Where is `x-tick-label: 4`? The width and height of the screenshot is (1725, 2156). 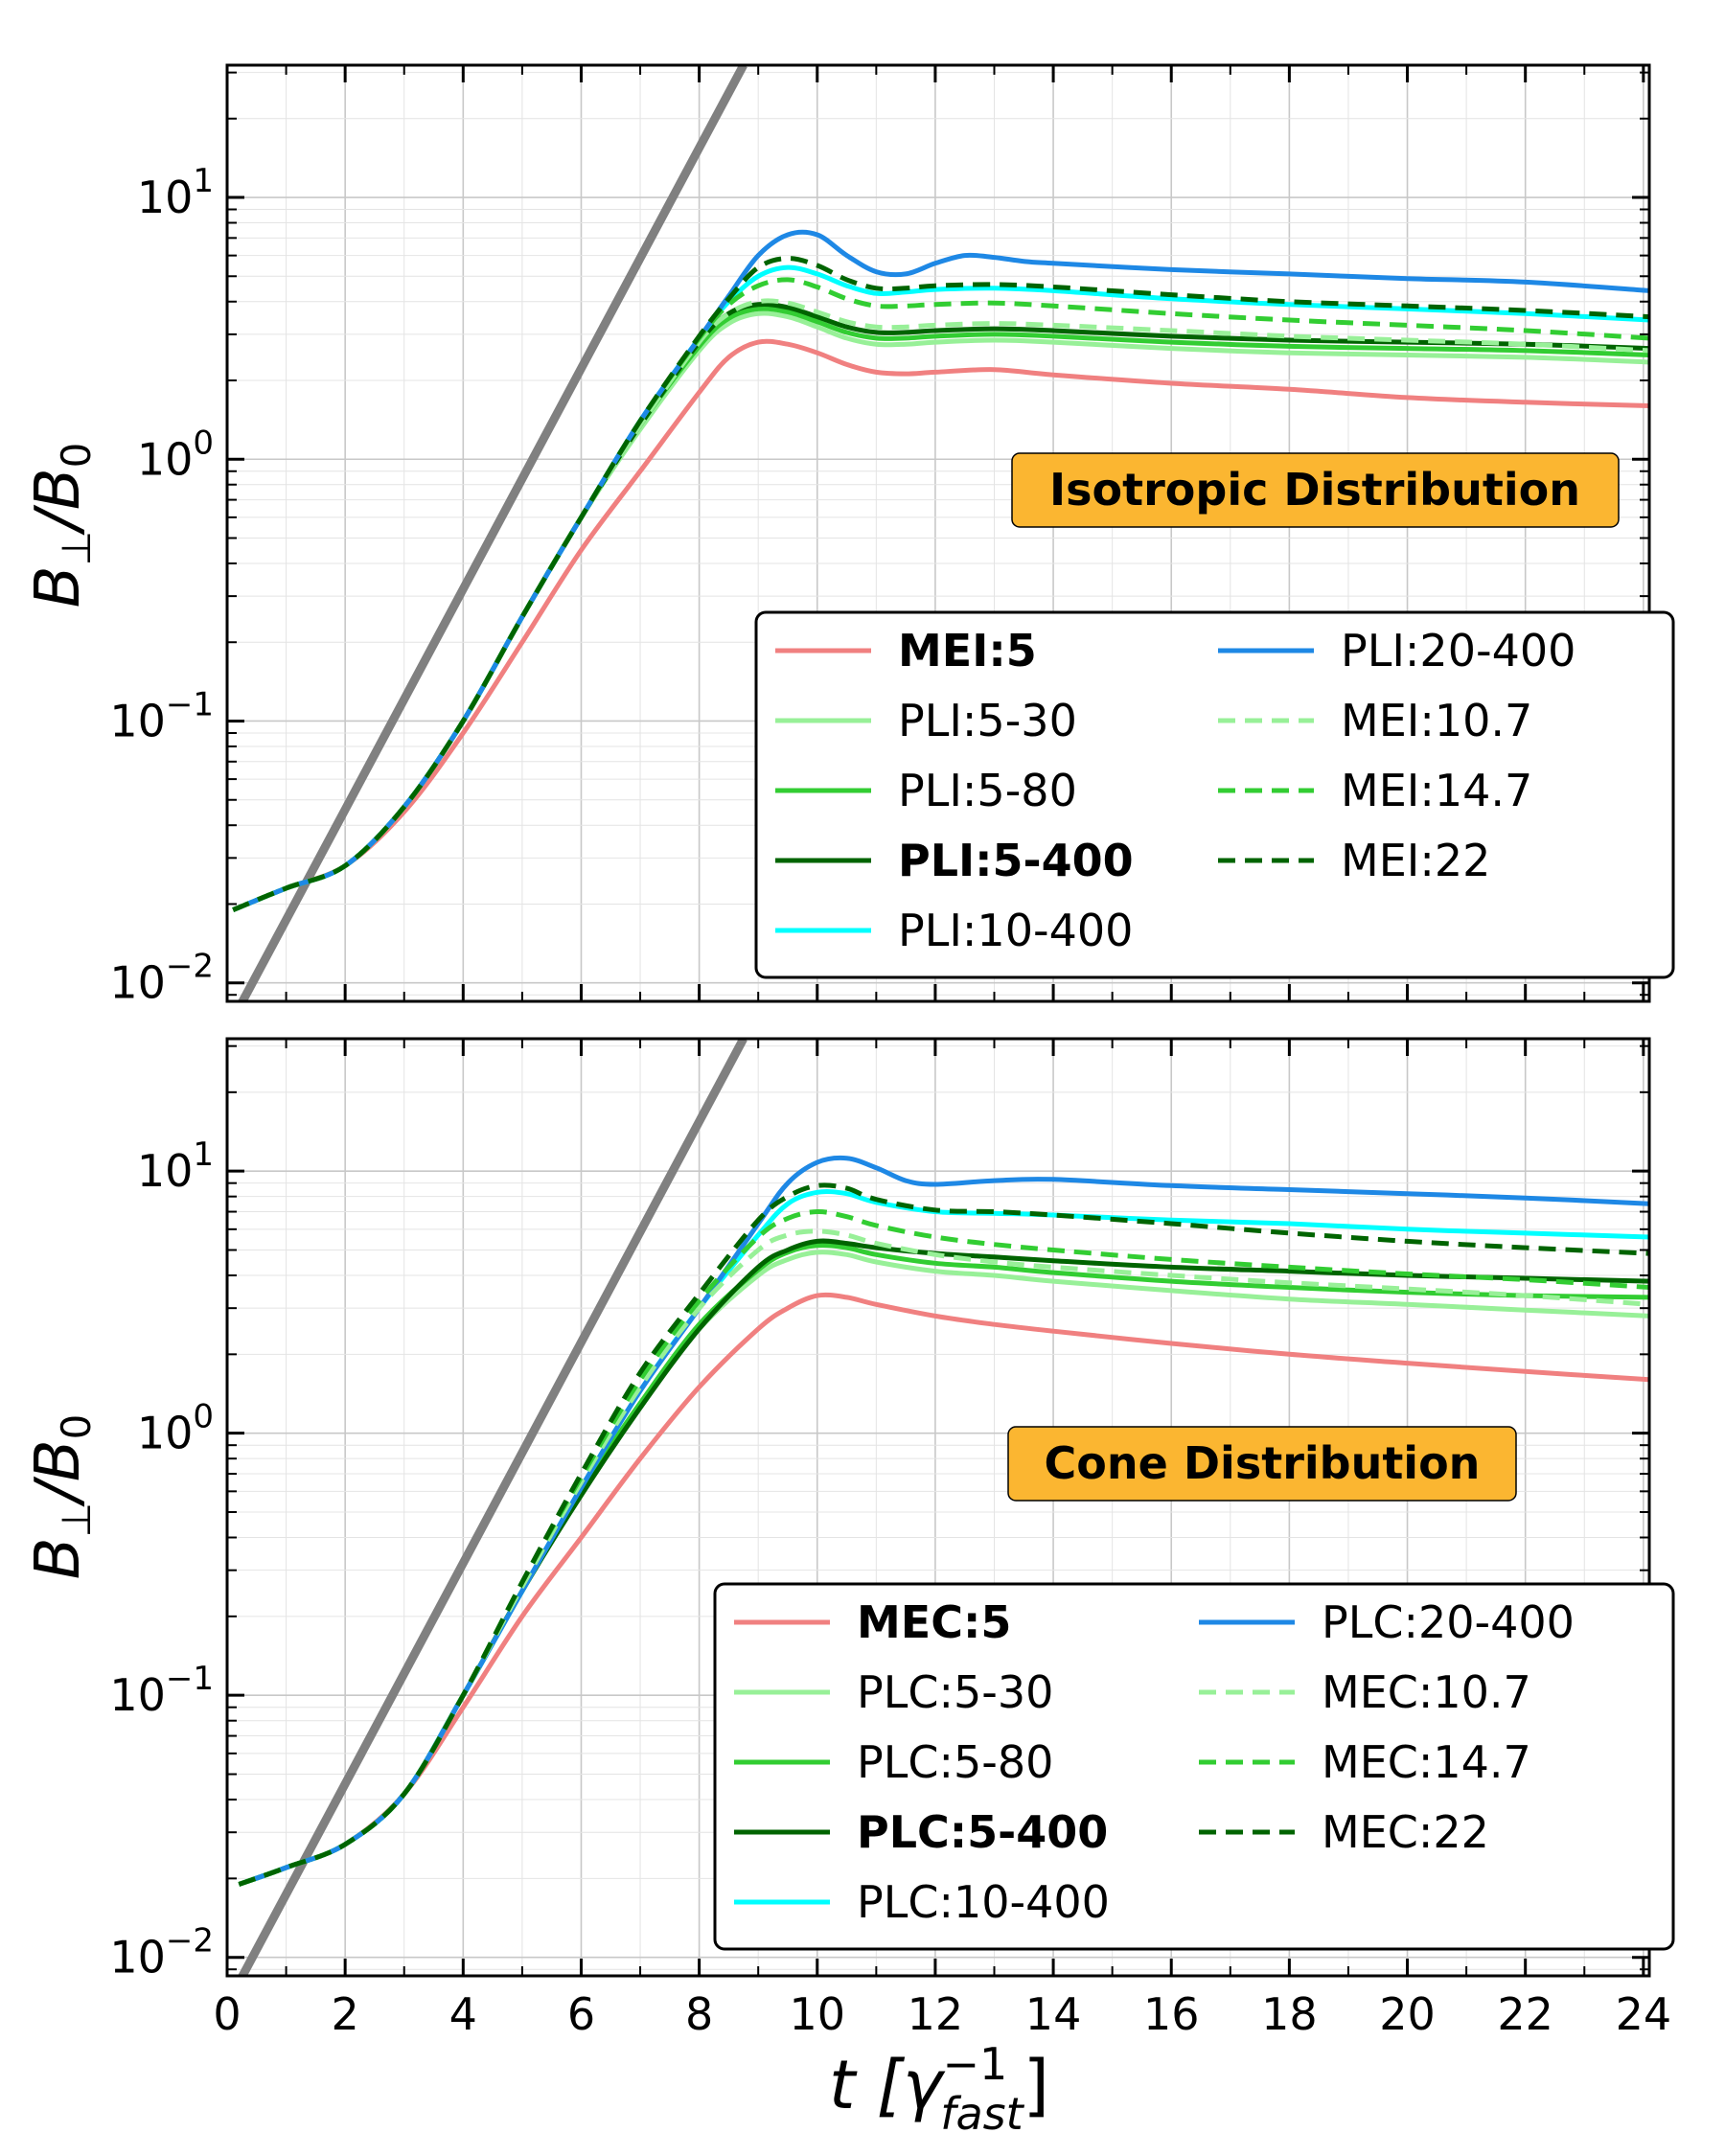
x-tick-label: 4 is located at coordinates (463, 2014).